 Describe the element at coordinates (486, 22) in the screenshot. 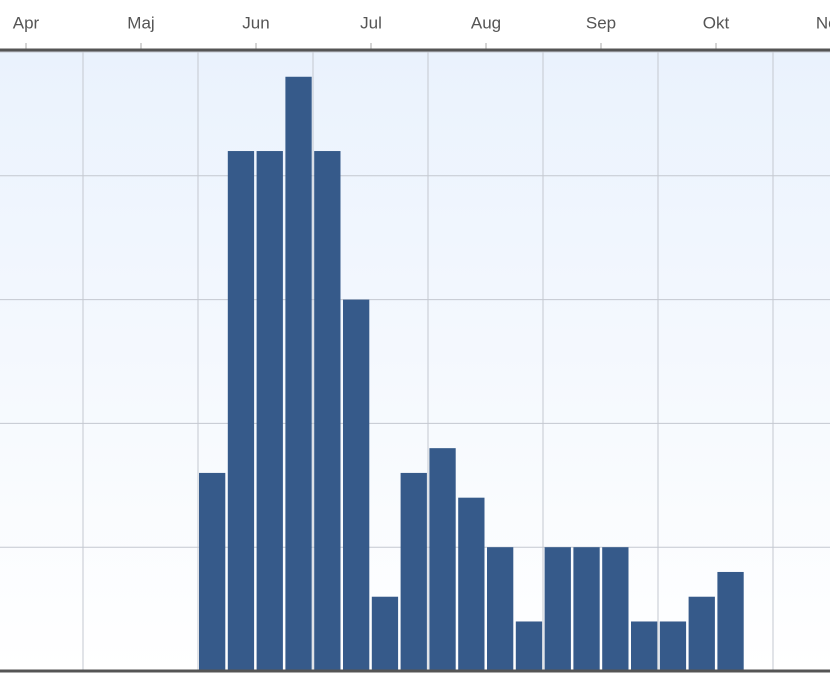

I see `x-tick-label: Aug` at that location.